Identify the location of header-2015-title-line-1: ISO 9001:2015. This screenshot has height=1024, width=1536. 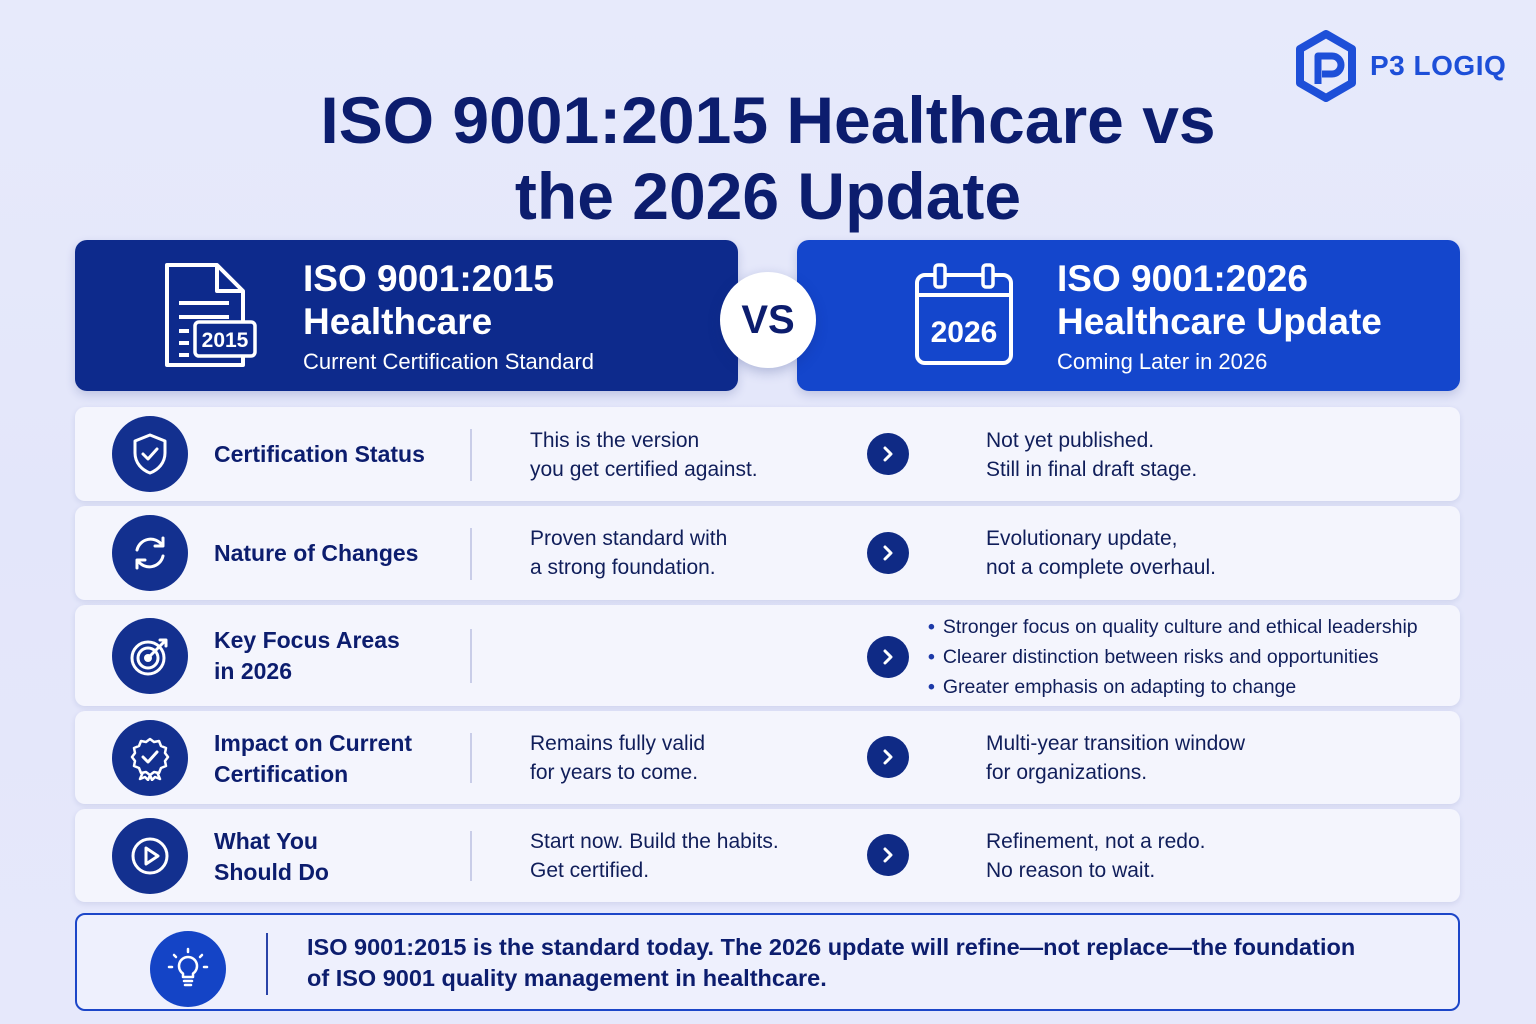
(428, 278).